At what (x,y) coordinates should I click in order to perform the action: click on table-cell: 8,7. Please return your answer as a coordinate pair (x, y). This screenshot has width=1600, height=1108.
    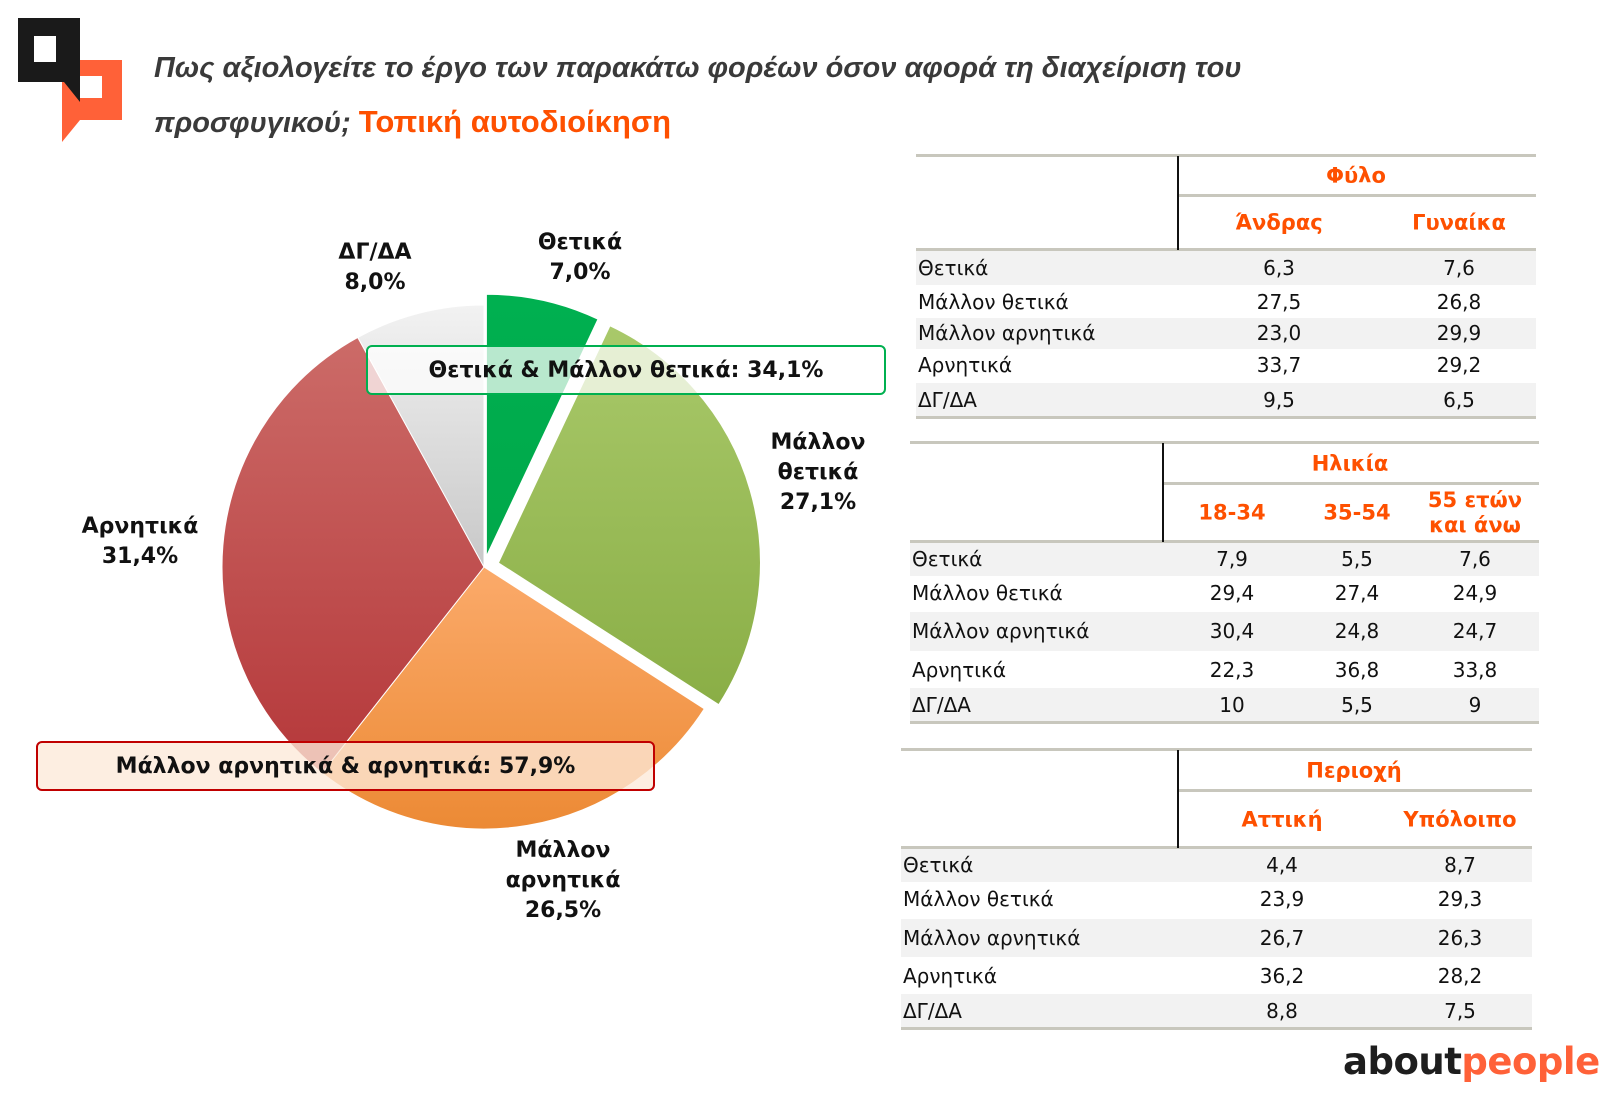
    Looking at the image, I should click on (1460, 865).